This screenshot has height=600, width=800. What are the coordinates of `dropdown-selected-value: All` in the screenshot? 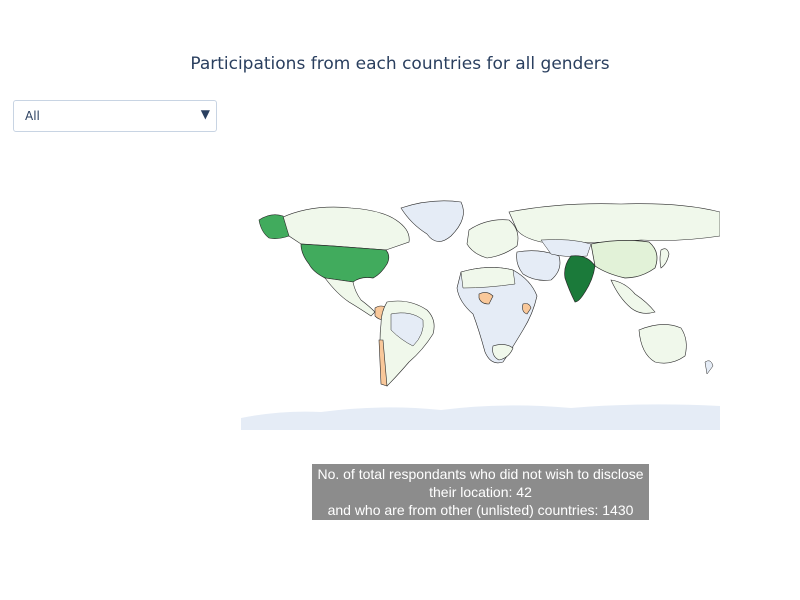 It's located at (32, 116).